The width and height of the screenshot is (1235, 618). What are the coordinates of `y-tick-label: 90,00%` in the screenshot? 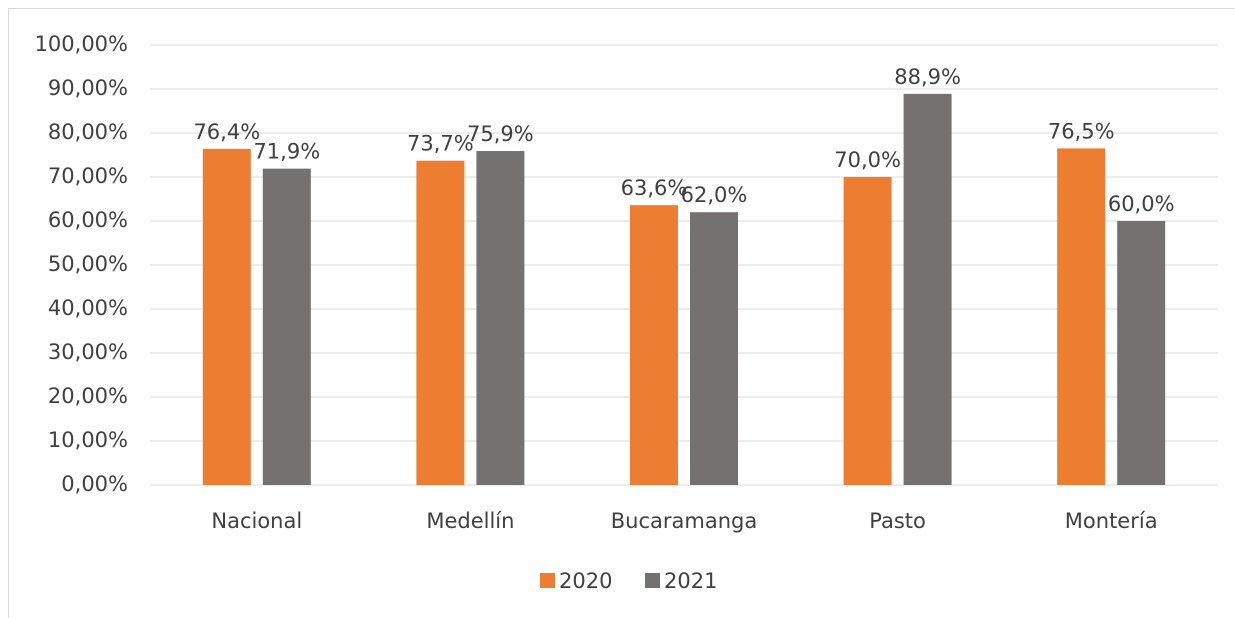 It's located at (88, 88).